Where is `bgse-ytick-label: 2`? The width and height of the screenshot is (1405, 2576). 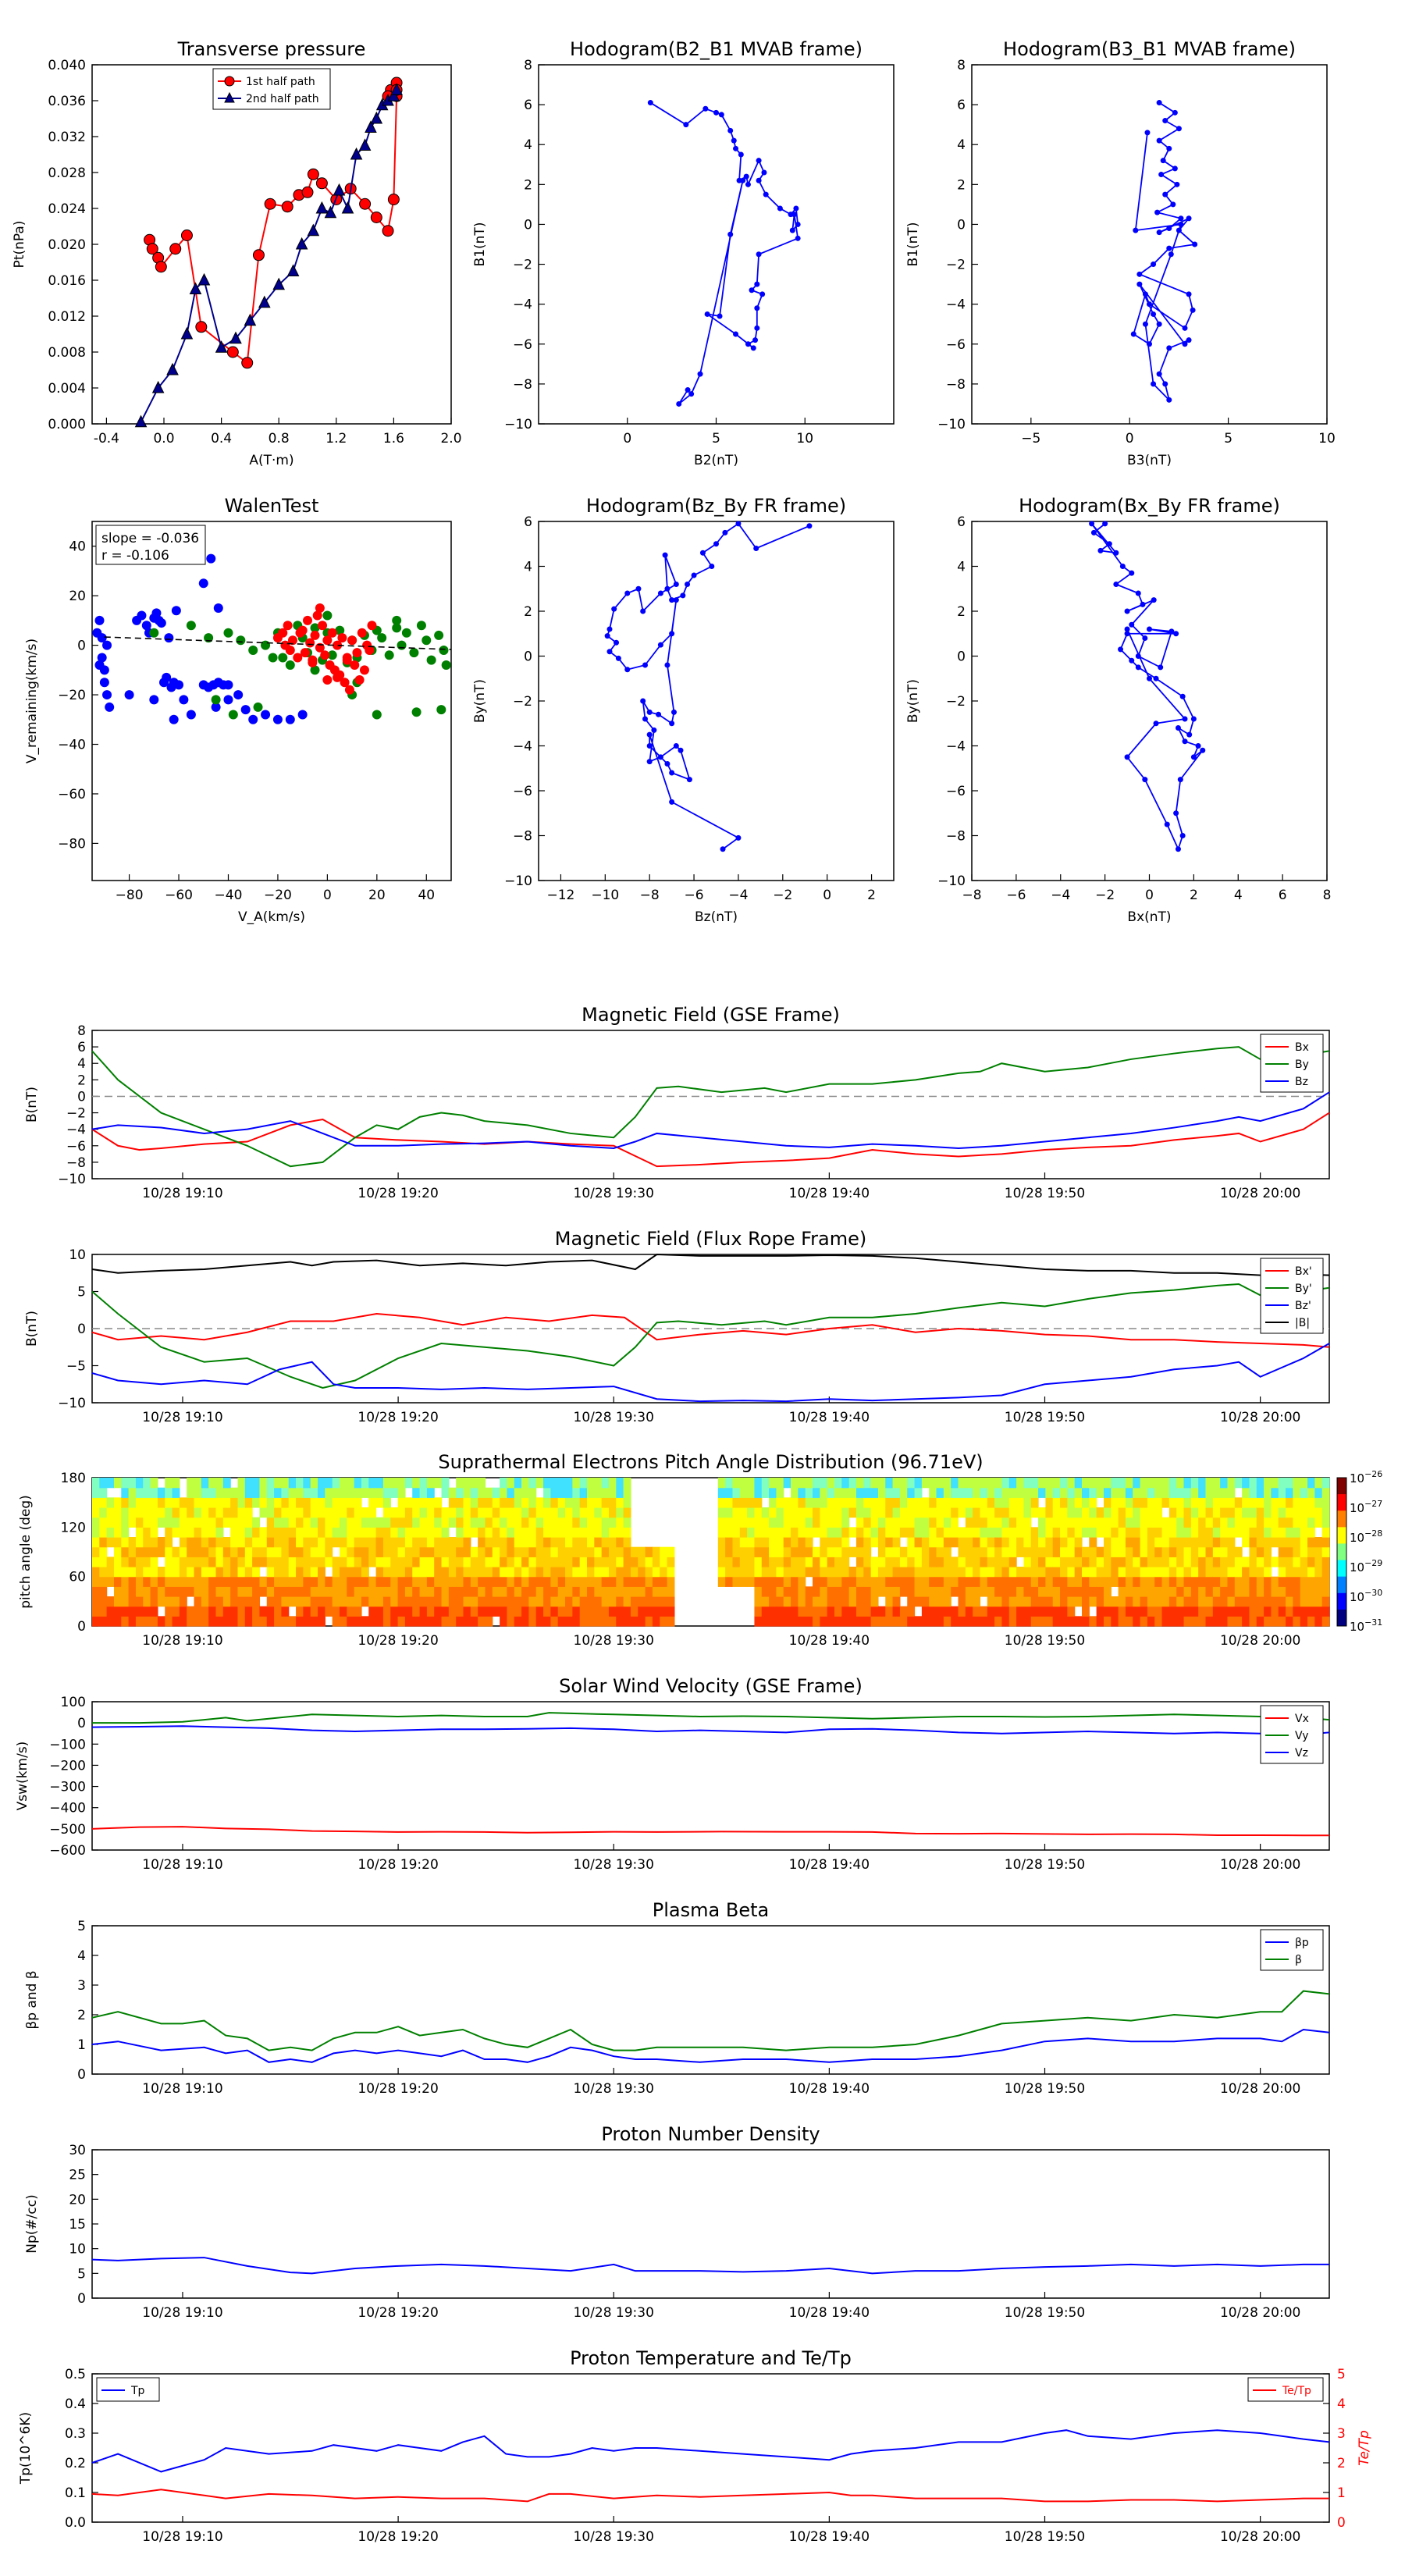
bgse-ytick-label: 2 is located at coordinates (81, 1080).